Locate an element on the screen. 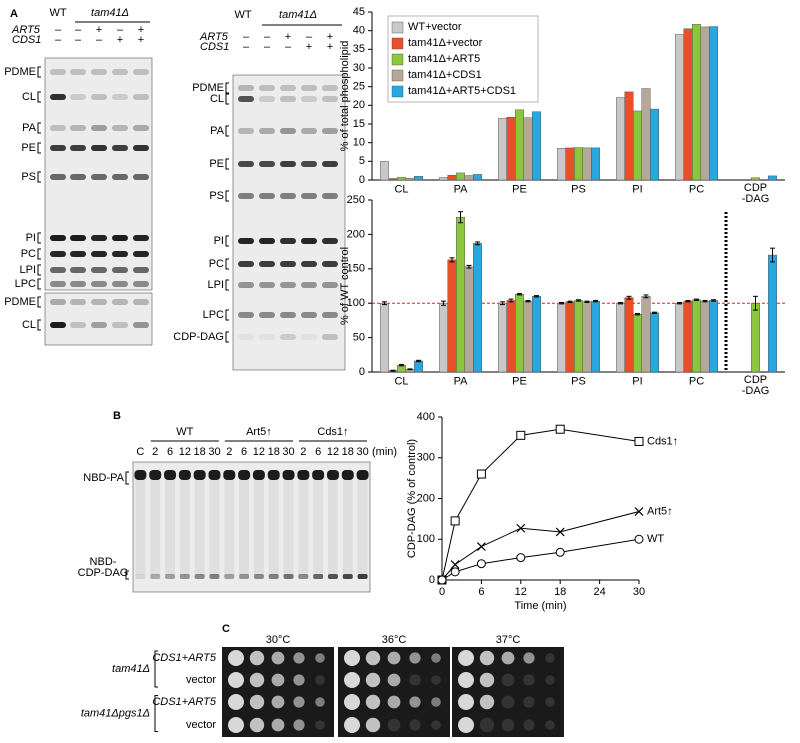  x-tick-label: PI is located at coordinates (637, 189).